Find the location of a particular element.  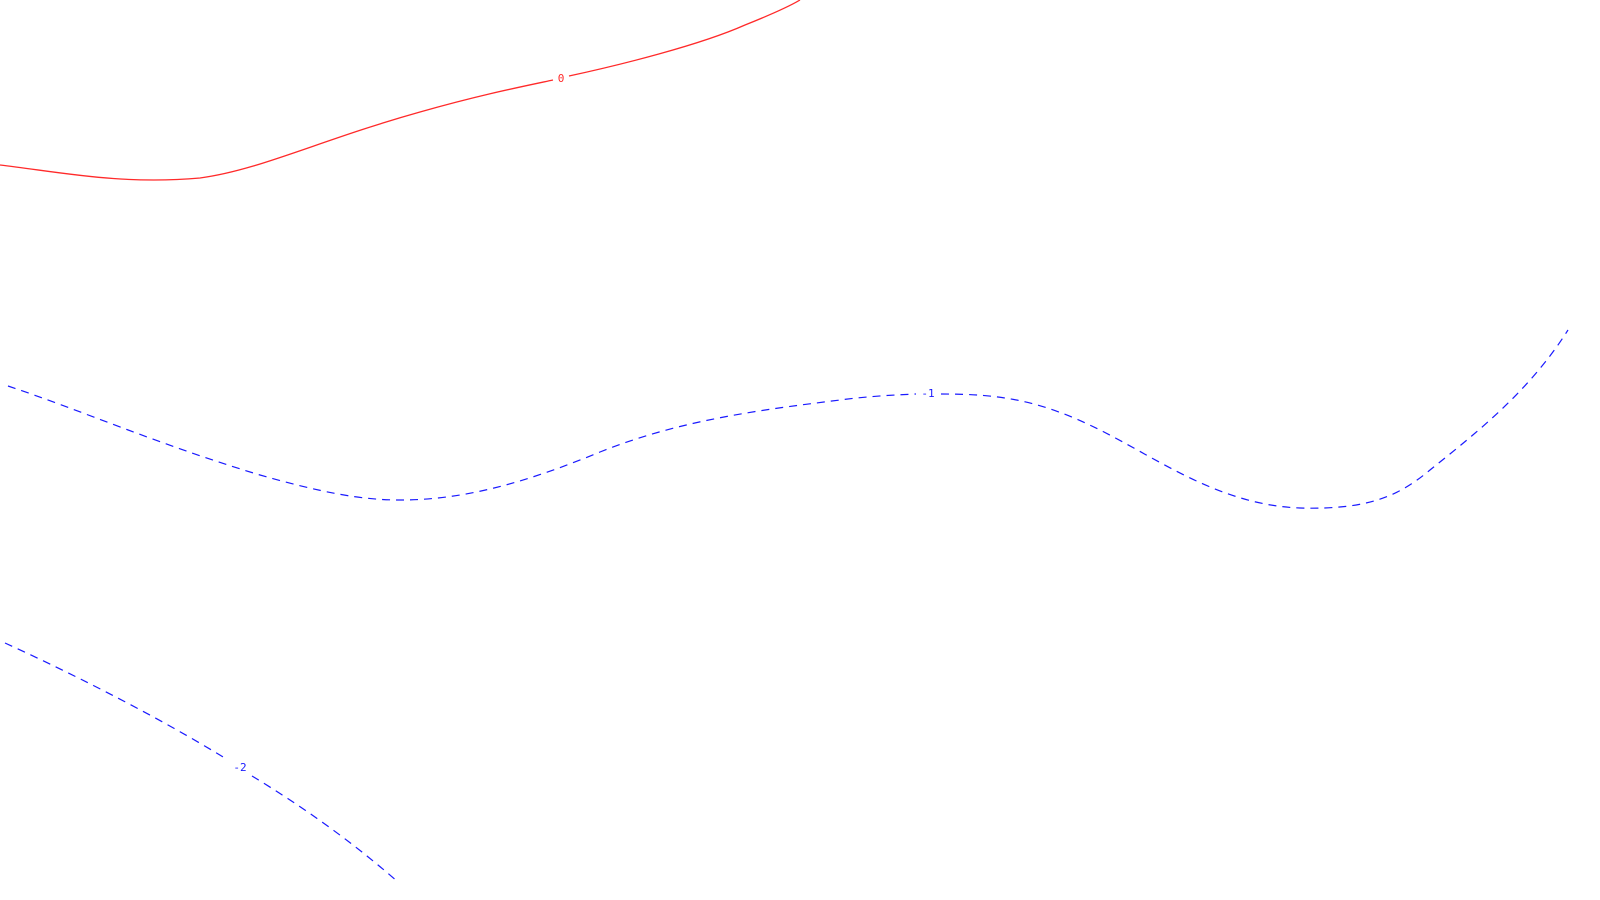

contour-0-line is located at coordinates (400, 90).